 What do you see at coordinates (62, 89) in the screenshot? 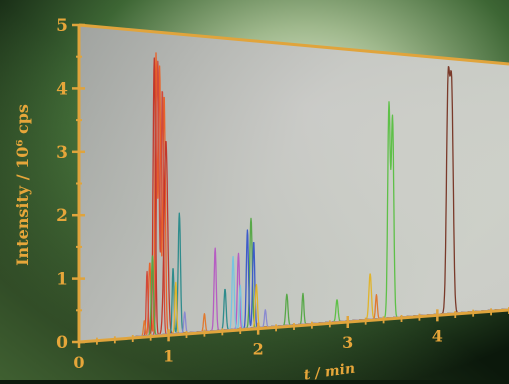
I see `y-tick-label: 4` at bounding box center [62, 89].